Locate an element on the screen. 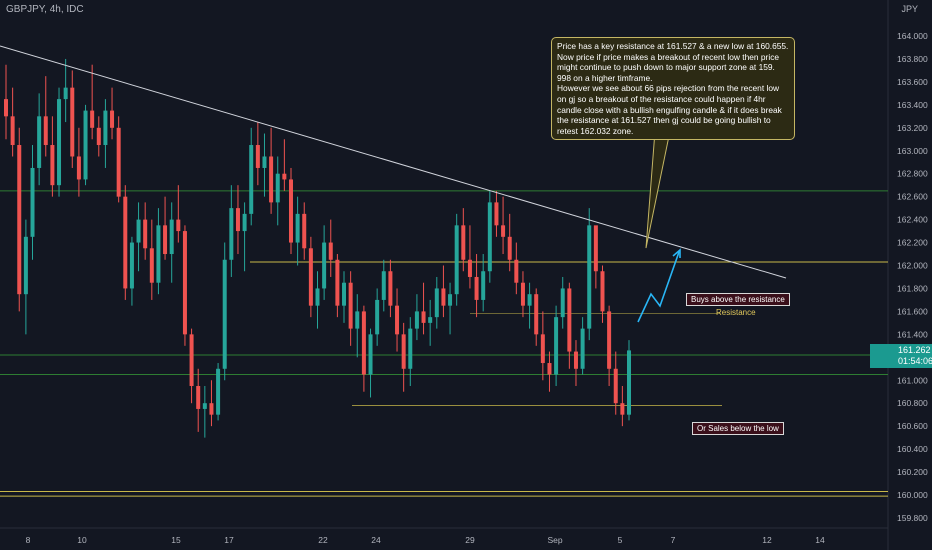 The width and height of the screenshot is (932, 550). bar-countdown: 01:54:06 is located at coordinates (915, 361).